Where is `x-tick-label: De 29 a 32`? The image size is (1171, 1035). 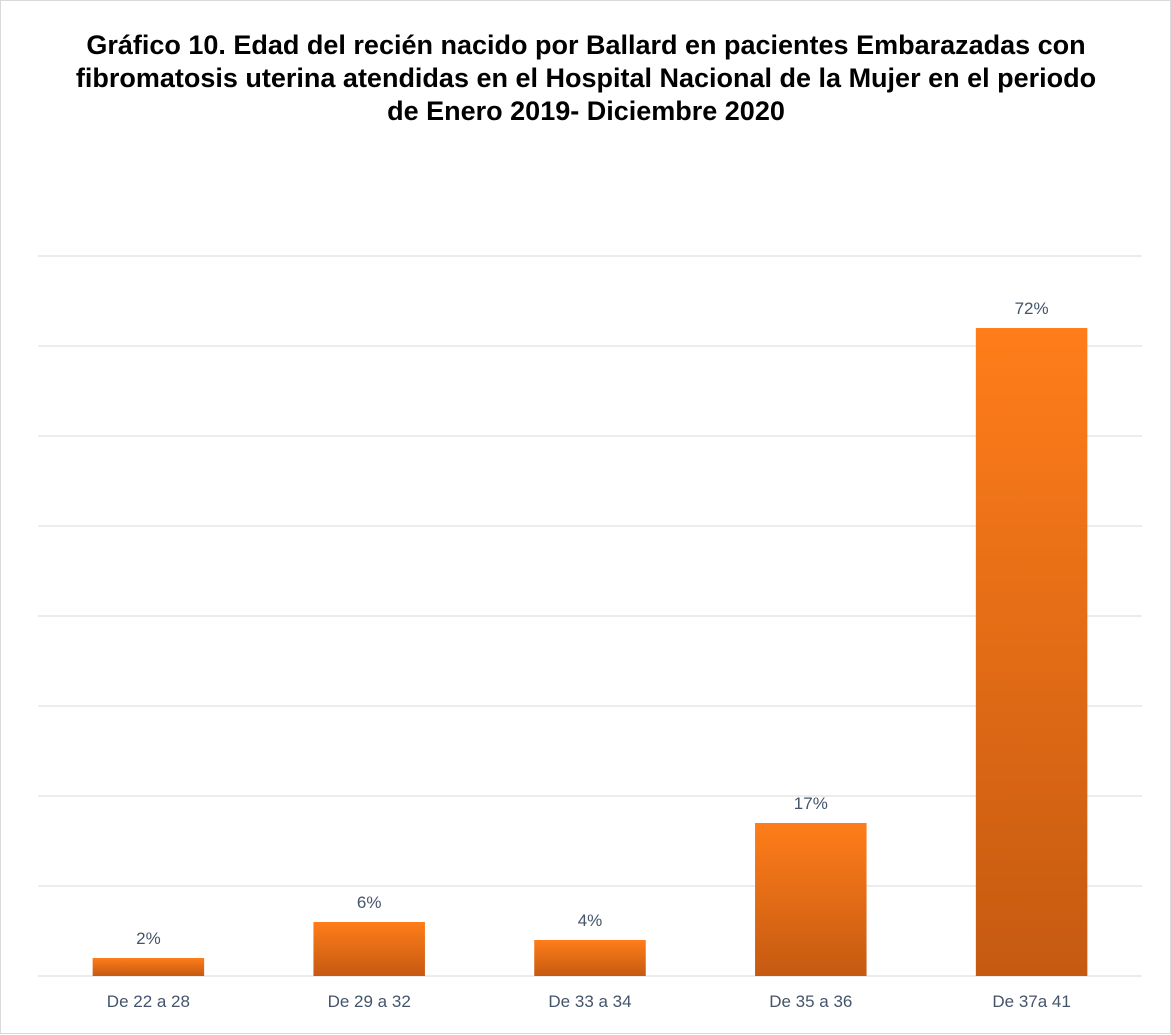
x-tick-label: De 29 a 32 is located at coordinates (369, 1001).